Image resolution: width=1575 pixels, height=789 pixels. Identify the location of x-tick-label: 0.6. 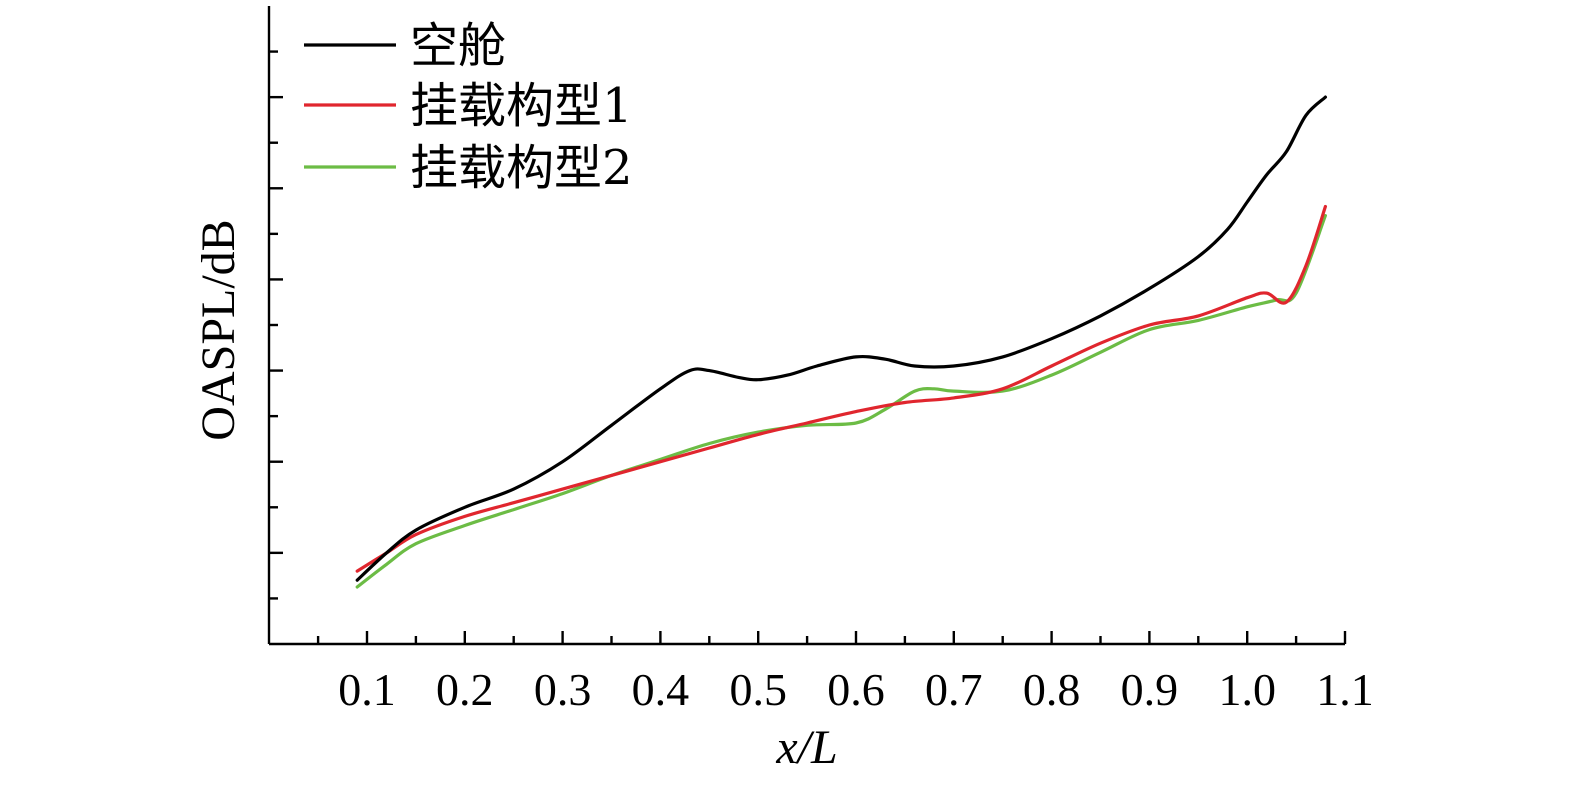
(856, 689).